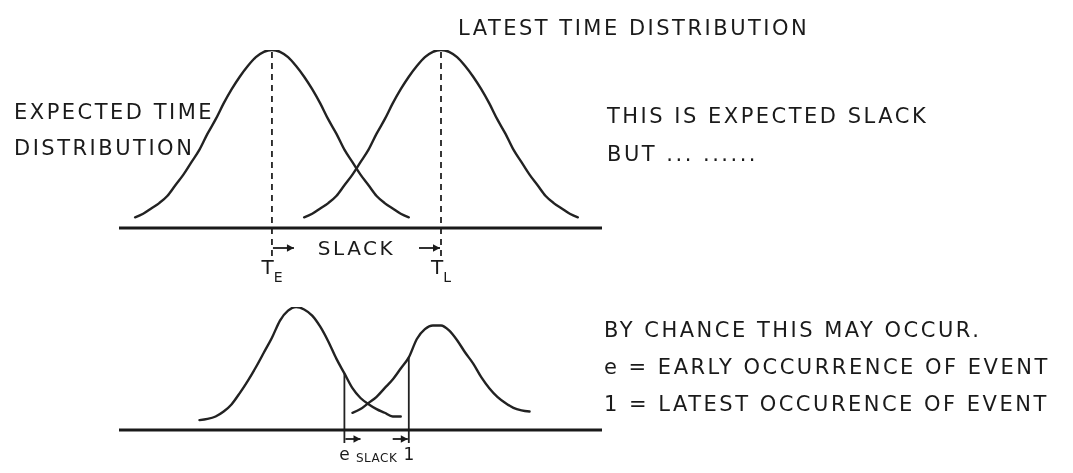 Image resolution: width=1073 pixels, height=473 pixels. I want to click on x-tick-label: T$_{L}$, so click(440, 270).